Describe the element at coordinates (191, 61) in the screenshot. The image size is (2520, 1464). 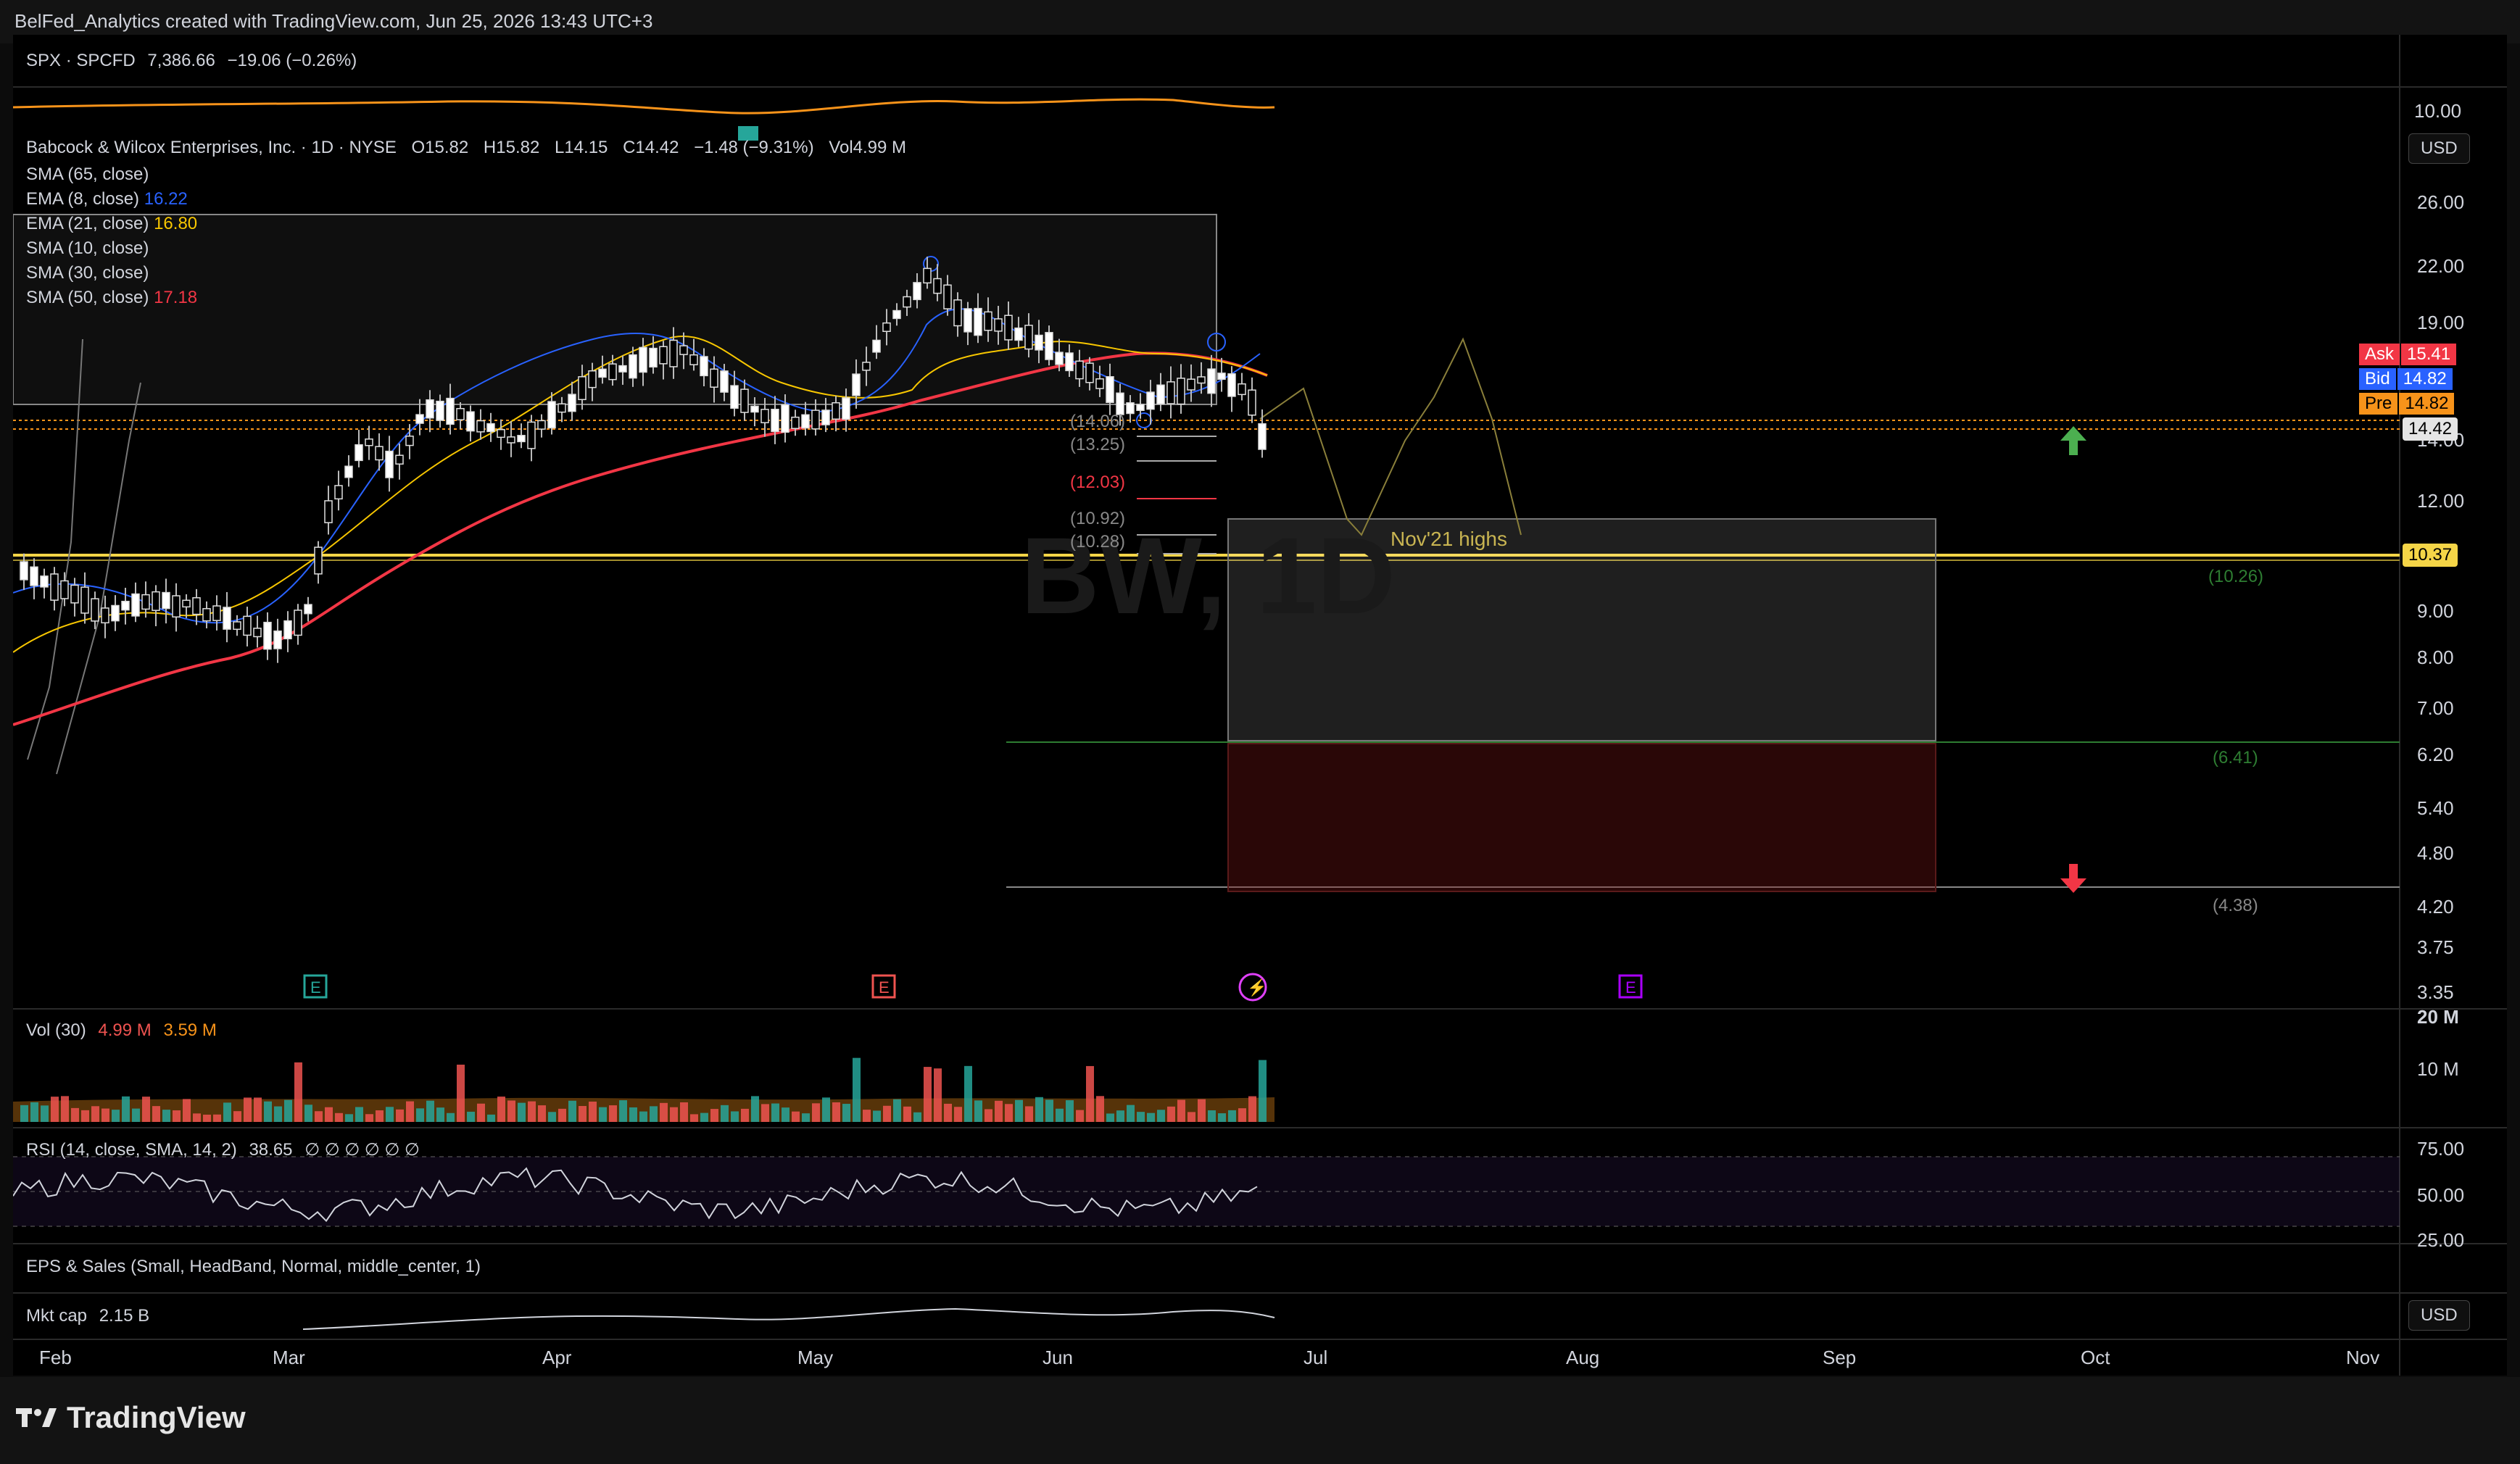
I see `spx-legend: SPX · SPCFD 7,386.66 −19.06 (−0.26%)` at that location.